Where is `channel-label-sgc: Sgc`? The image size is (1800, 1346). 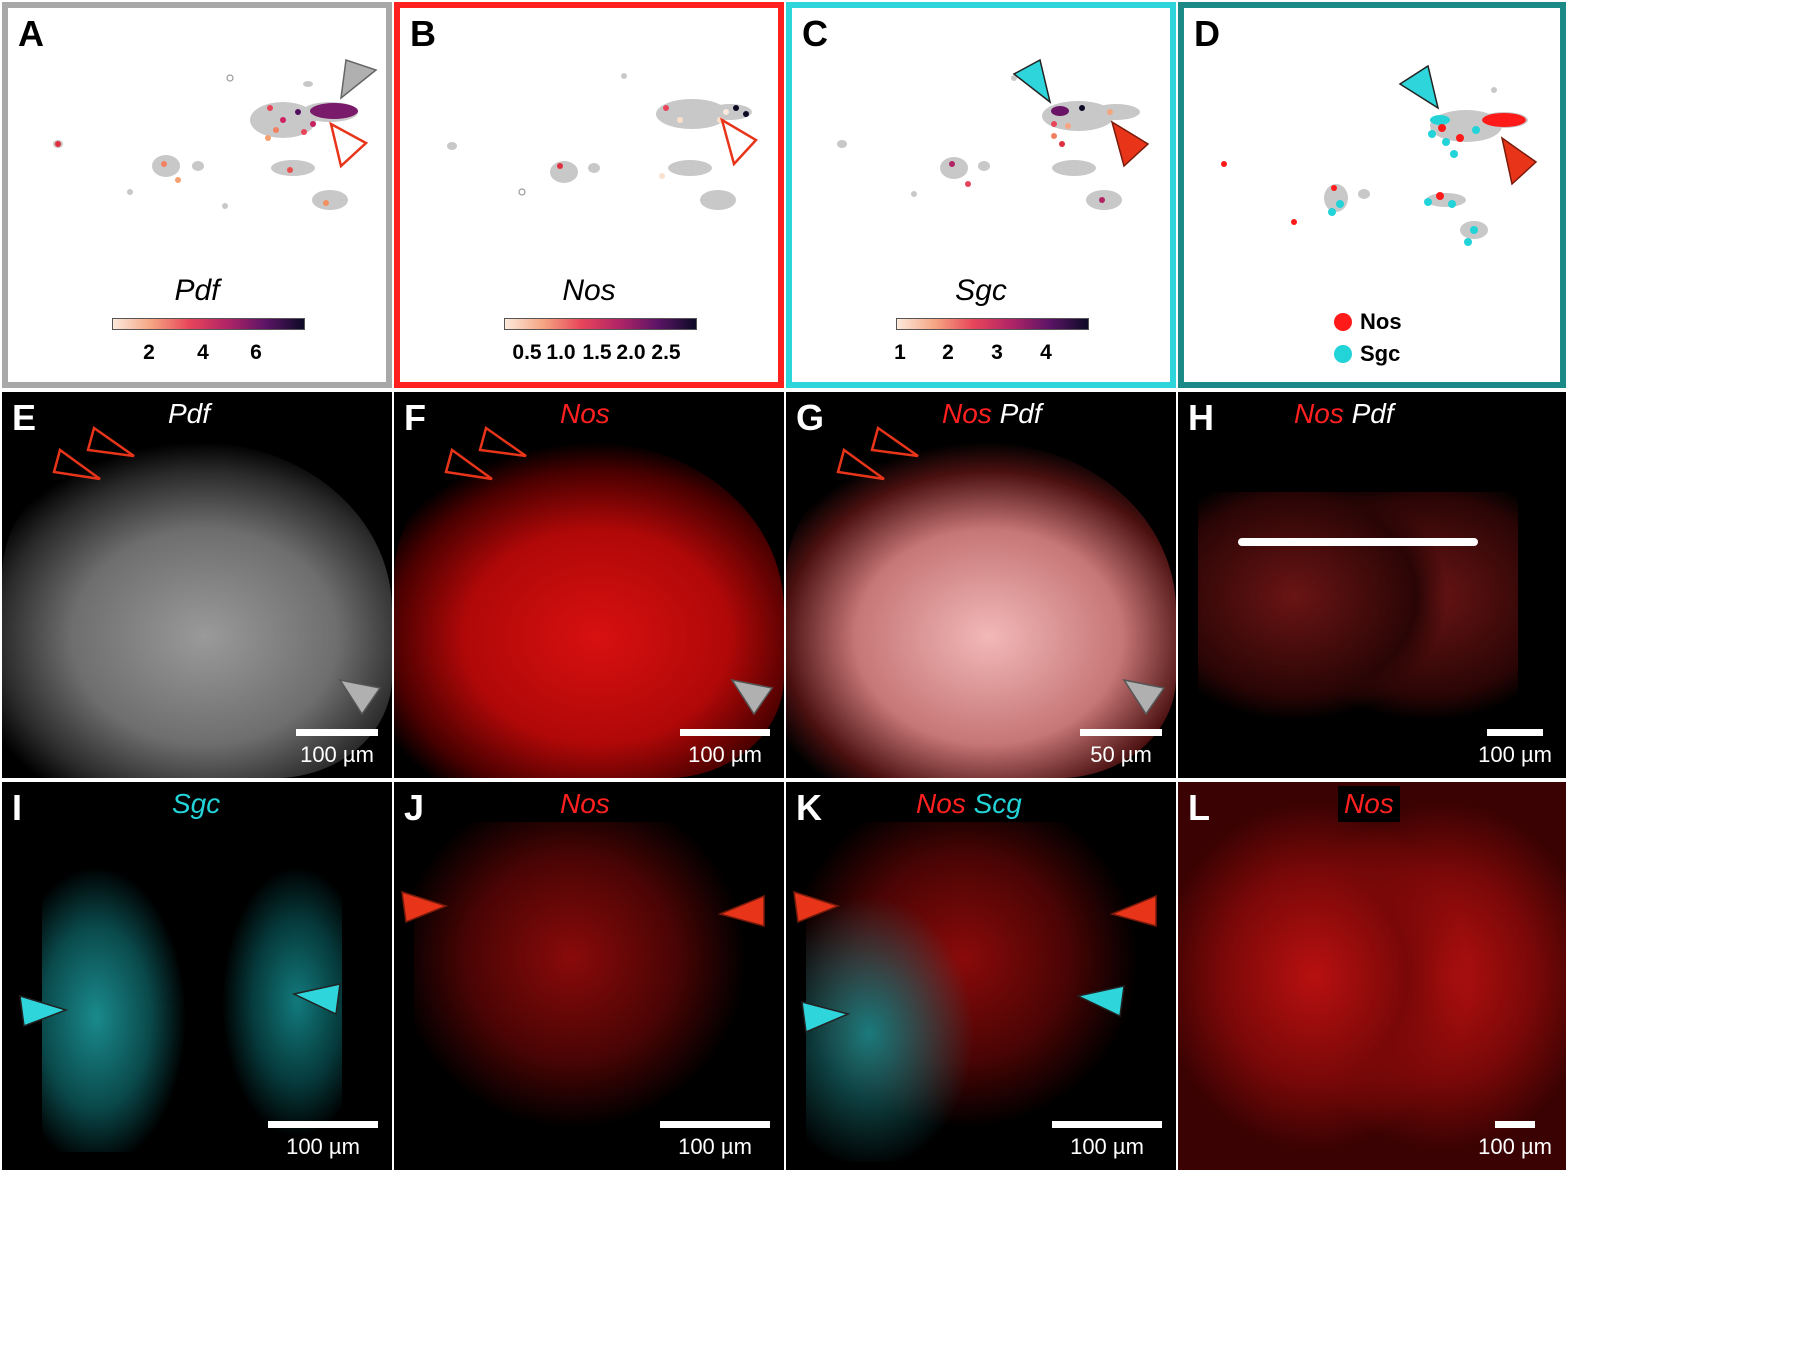 channel-label-sgc: Sgc is located at coordinates (196, 803).